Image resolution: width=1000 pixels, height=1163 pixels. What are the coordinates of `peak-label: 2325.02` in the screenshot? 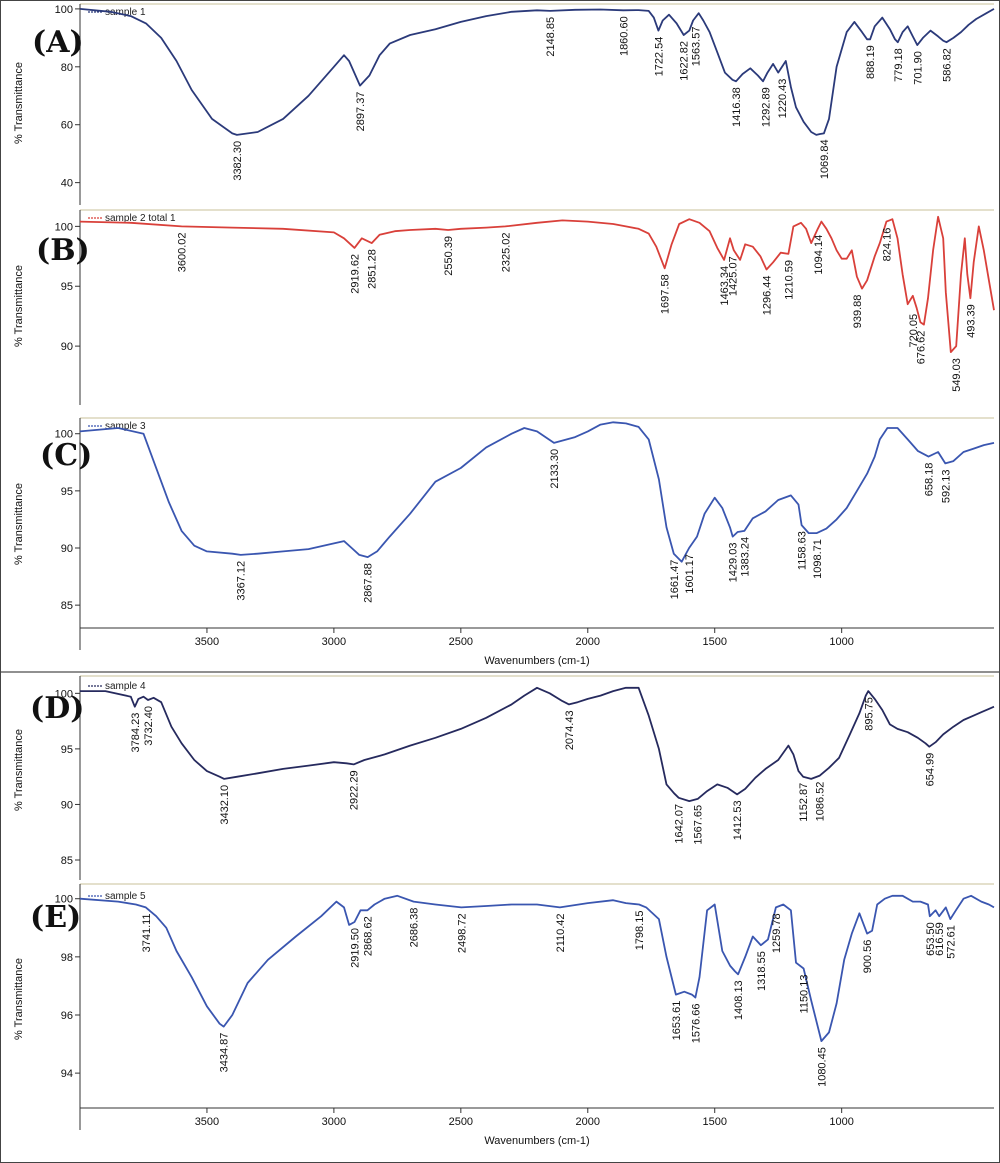 It's located at (506, 252).